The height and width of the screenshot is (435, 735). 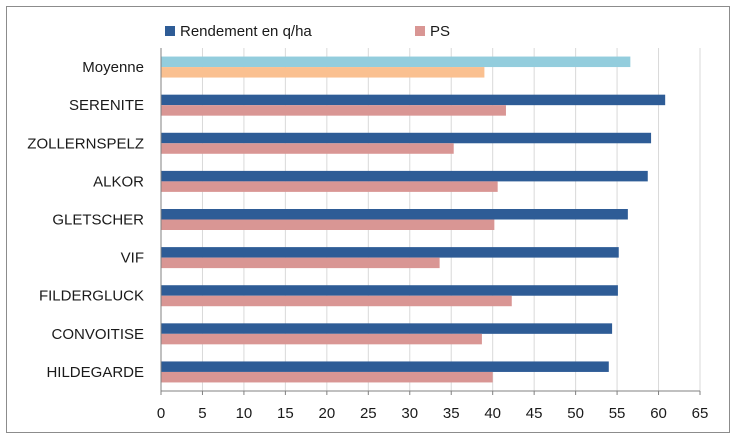 What do you see at coordinates (244, 413) in the screenshot?
I see `x-tick-label: 10` at bounding box center [244, 413].